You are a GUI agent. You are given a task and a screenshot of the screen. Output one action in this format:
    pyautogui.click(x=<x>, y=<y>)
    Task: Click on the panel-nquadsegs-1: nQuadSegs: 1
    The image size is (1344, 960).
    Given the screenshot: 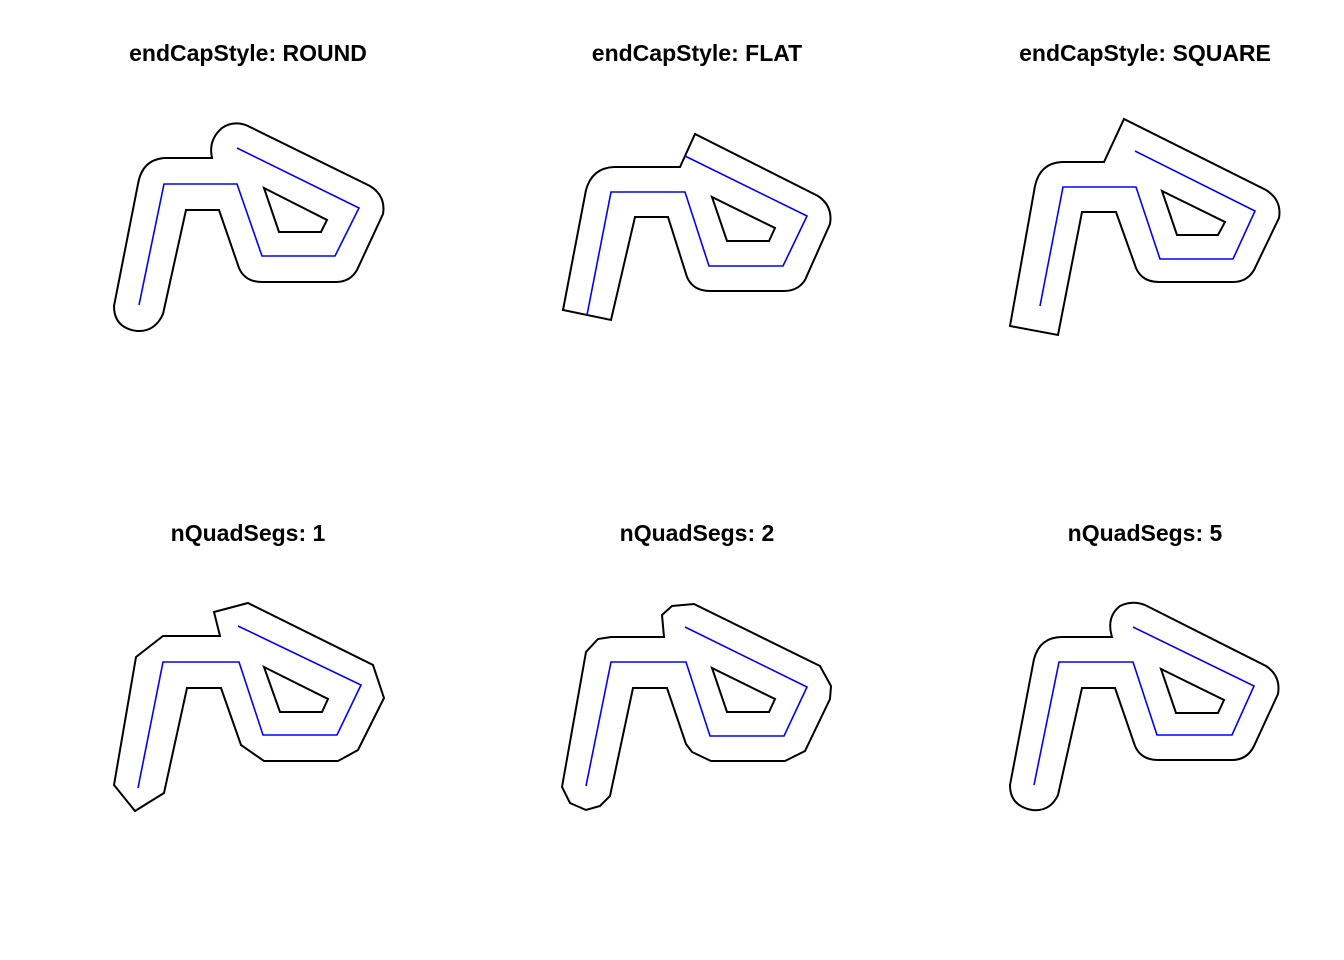 What is the action you would take?
    pyautogui.click(x=249, y=666)
    